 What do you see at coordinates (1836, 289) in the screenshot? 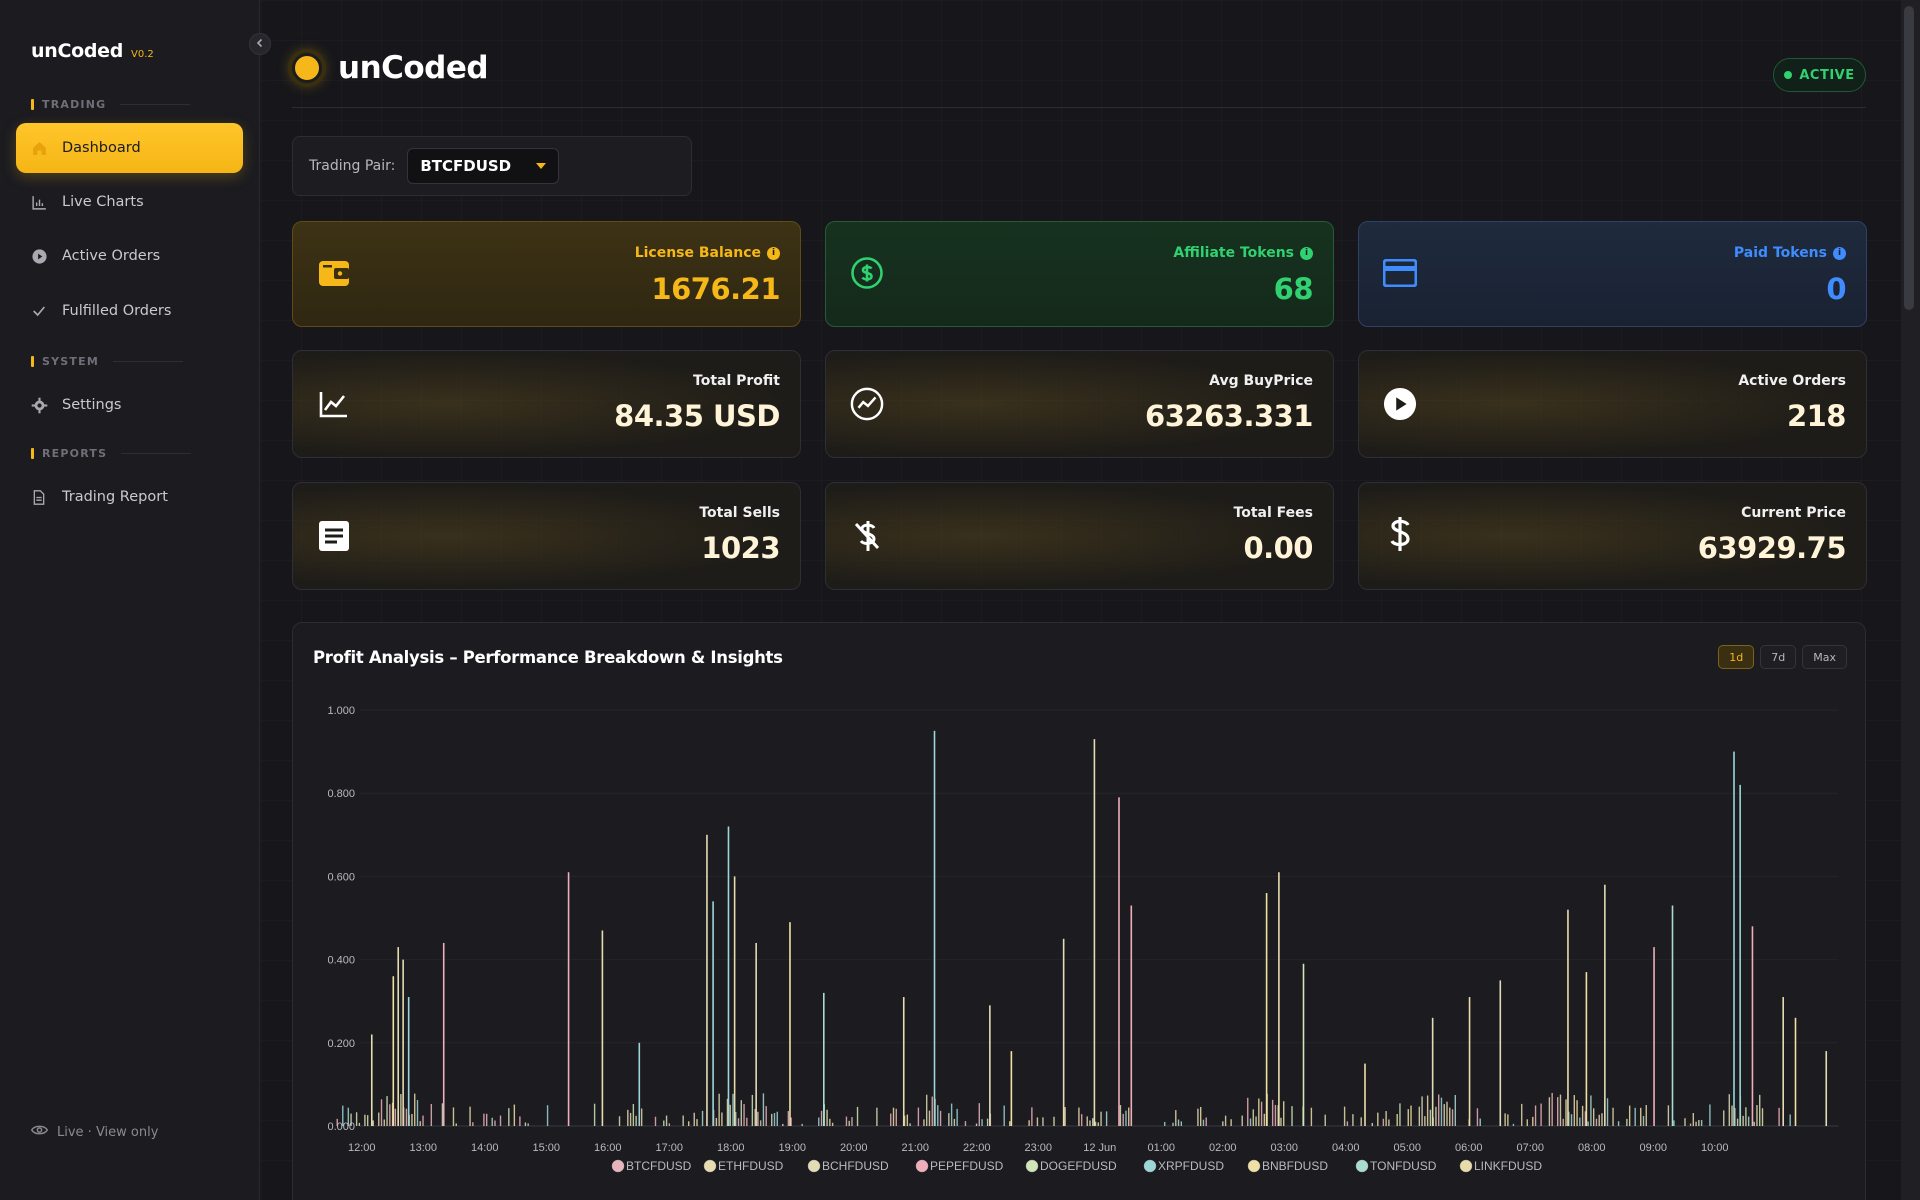
I see `paid-tokens-value: 0` at bounding box center [1836, 289].